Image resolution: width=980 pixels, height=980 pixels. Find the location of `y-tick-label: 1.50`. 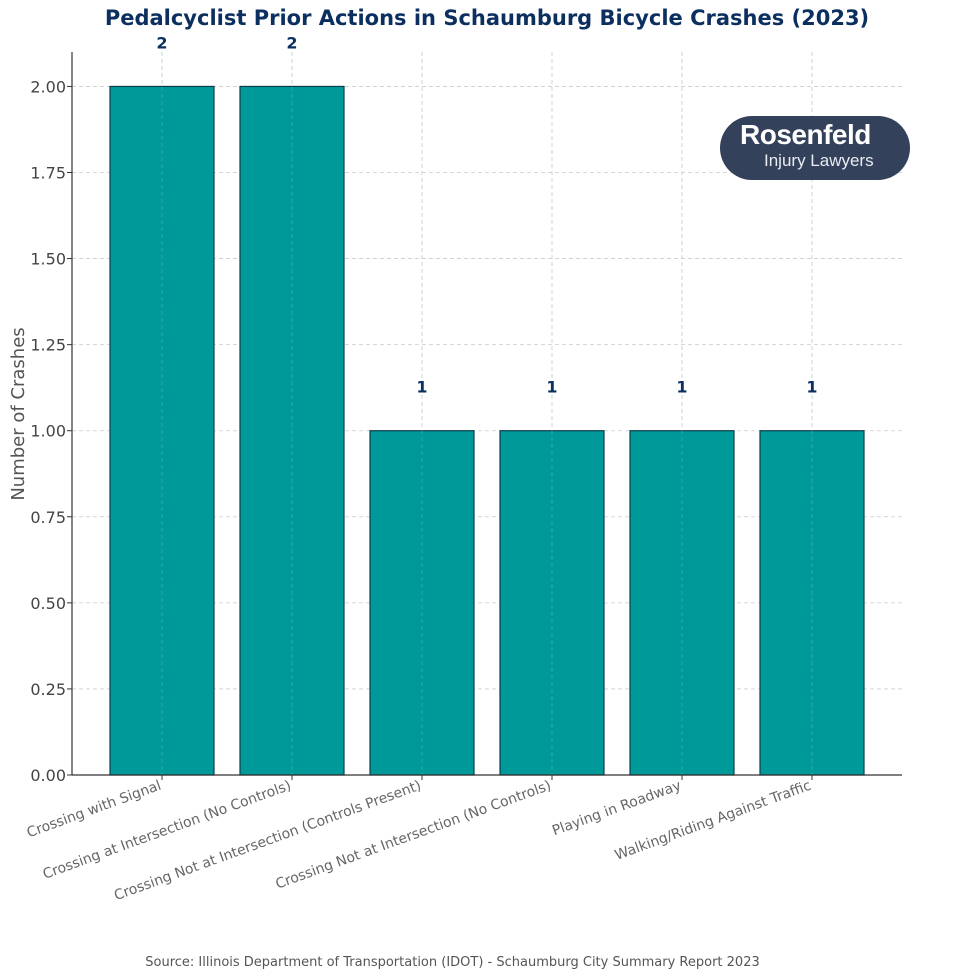

y-tick-label: 1.50 is located at coordinates (48, 259).